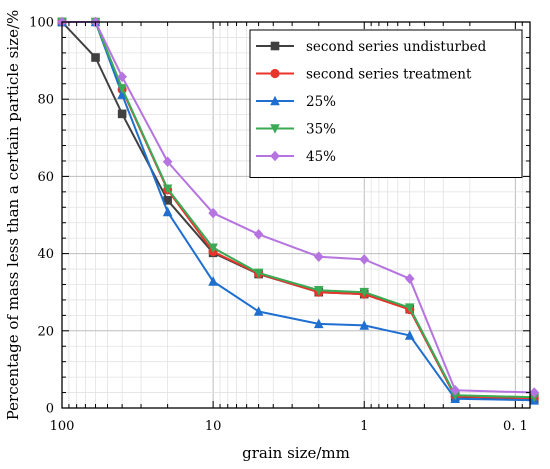 The height and width of the screenshot is (469, 550). I want to click on legend-label: second series treatment, so click(389, 75).